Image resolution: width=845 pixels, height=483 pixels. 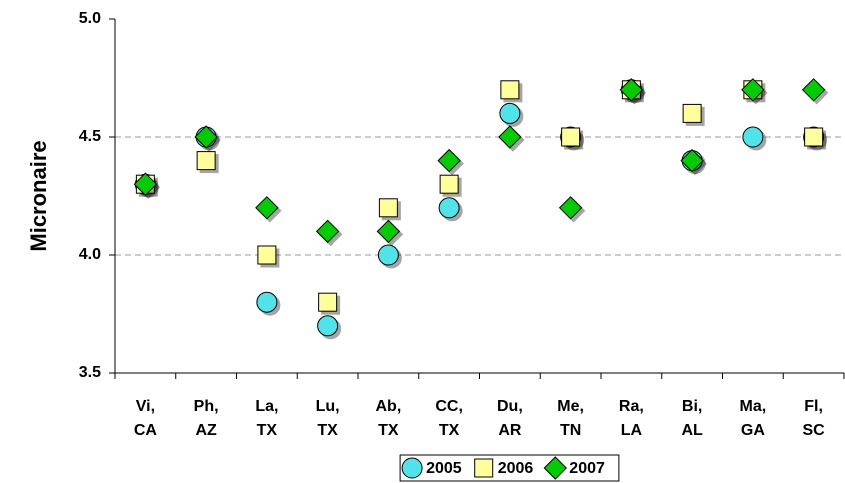 I want to click on x-tick-label: Bi, AL, so click(x=692, y=418).